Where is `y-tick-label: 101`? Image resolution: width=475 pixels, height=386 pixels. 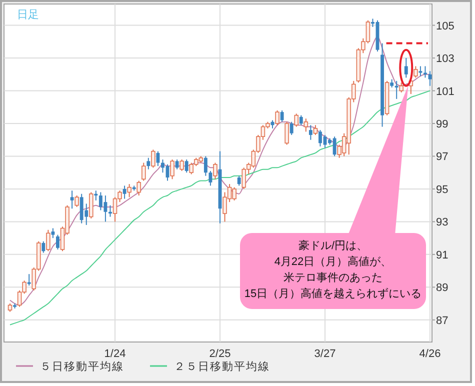
y-tick-label: 101 is located at coordinates (445, 92).